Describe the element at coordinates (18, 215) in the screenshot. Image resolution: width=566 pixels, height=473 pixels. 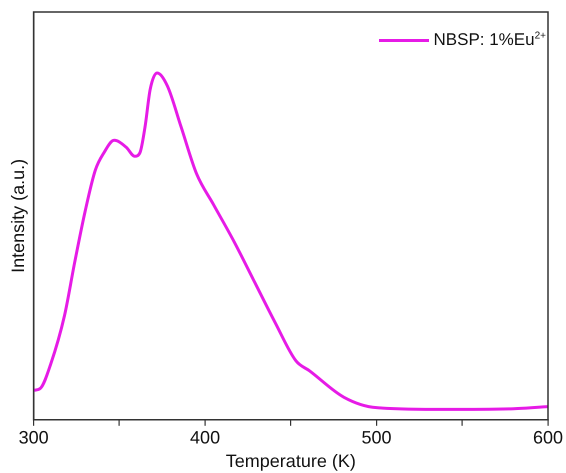
I see `y-axis-title: Intensity (a.u.)` at that location.